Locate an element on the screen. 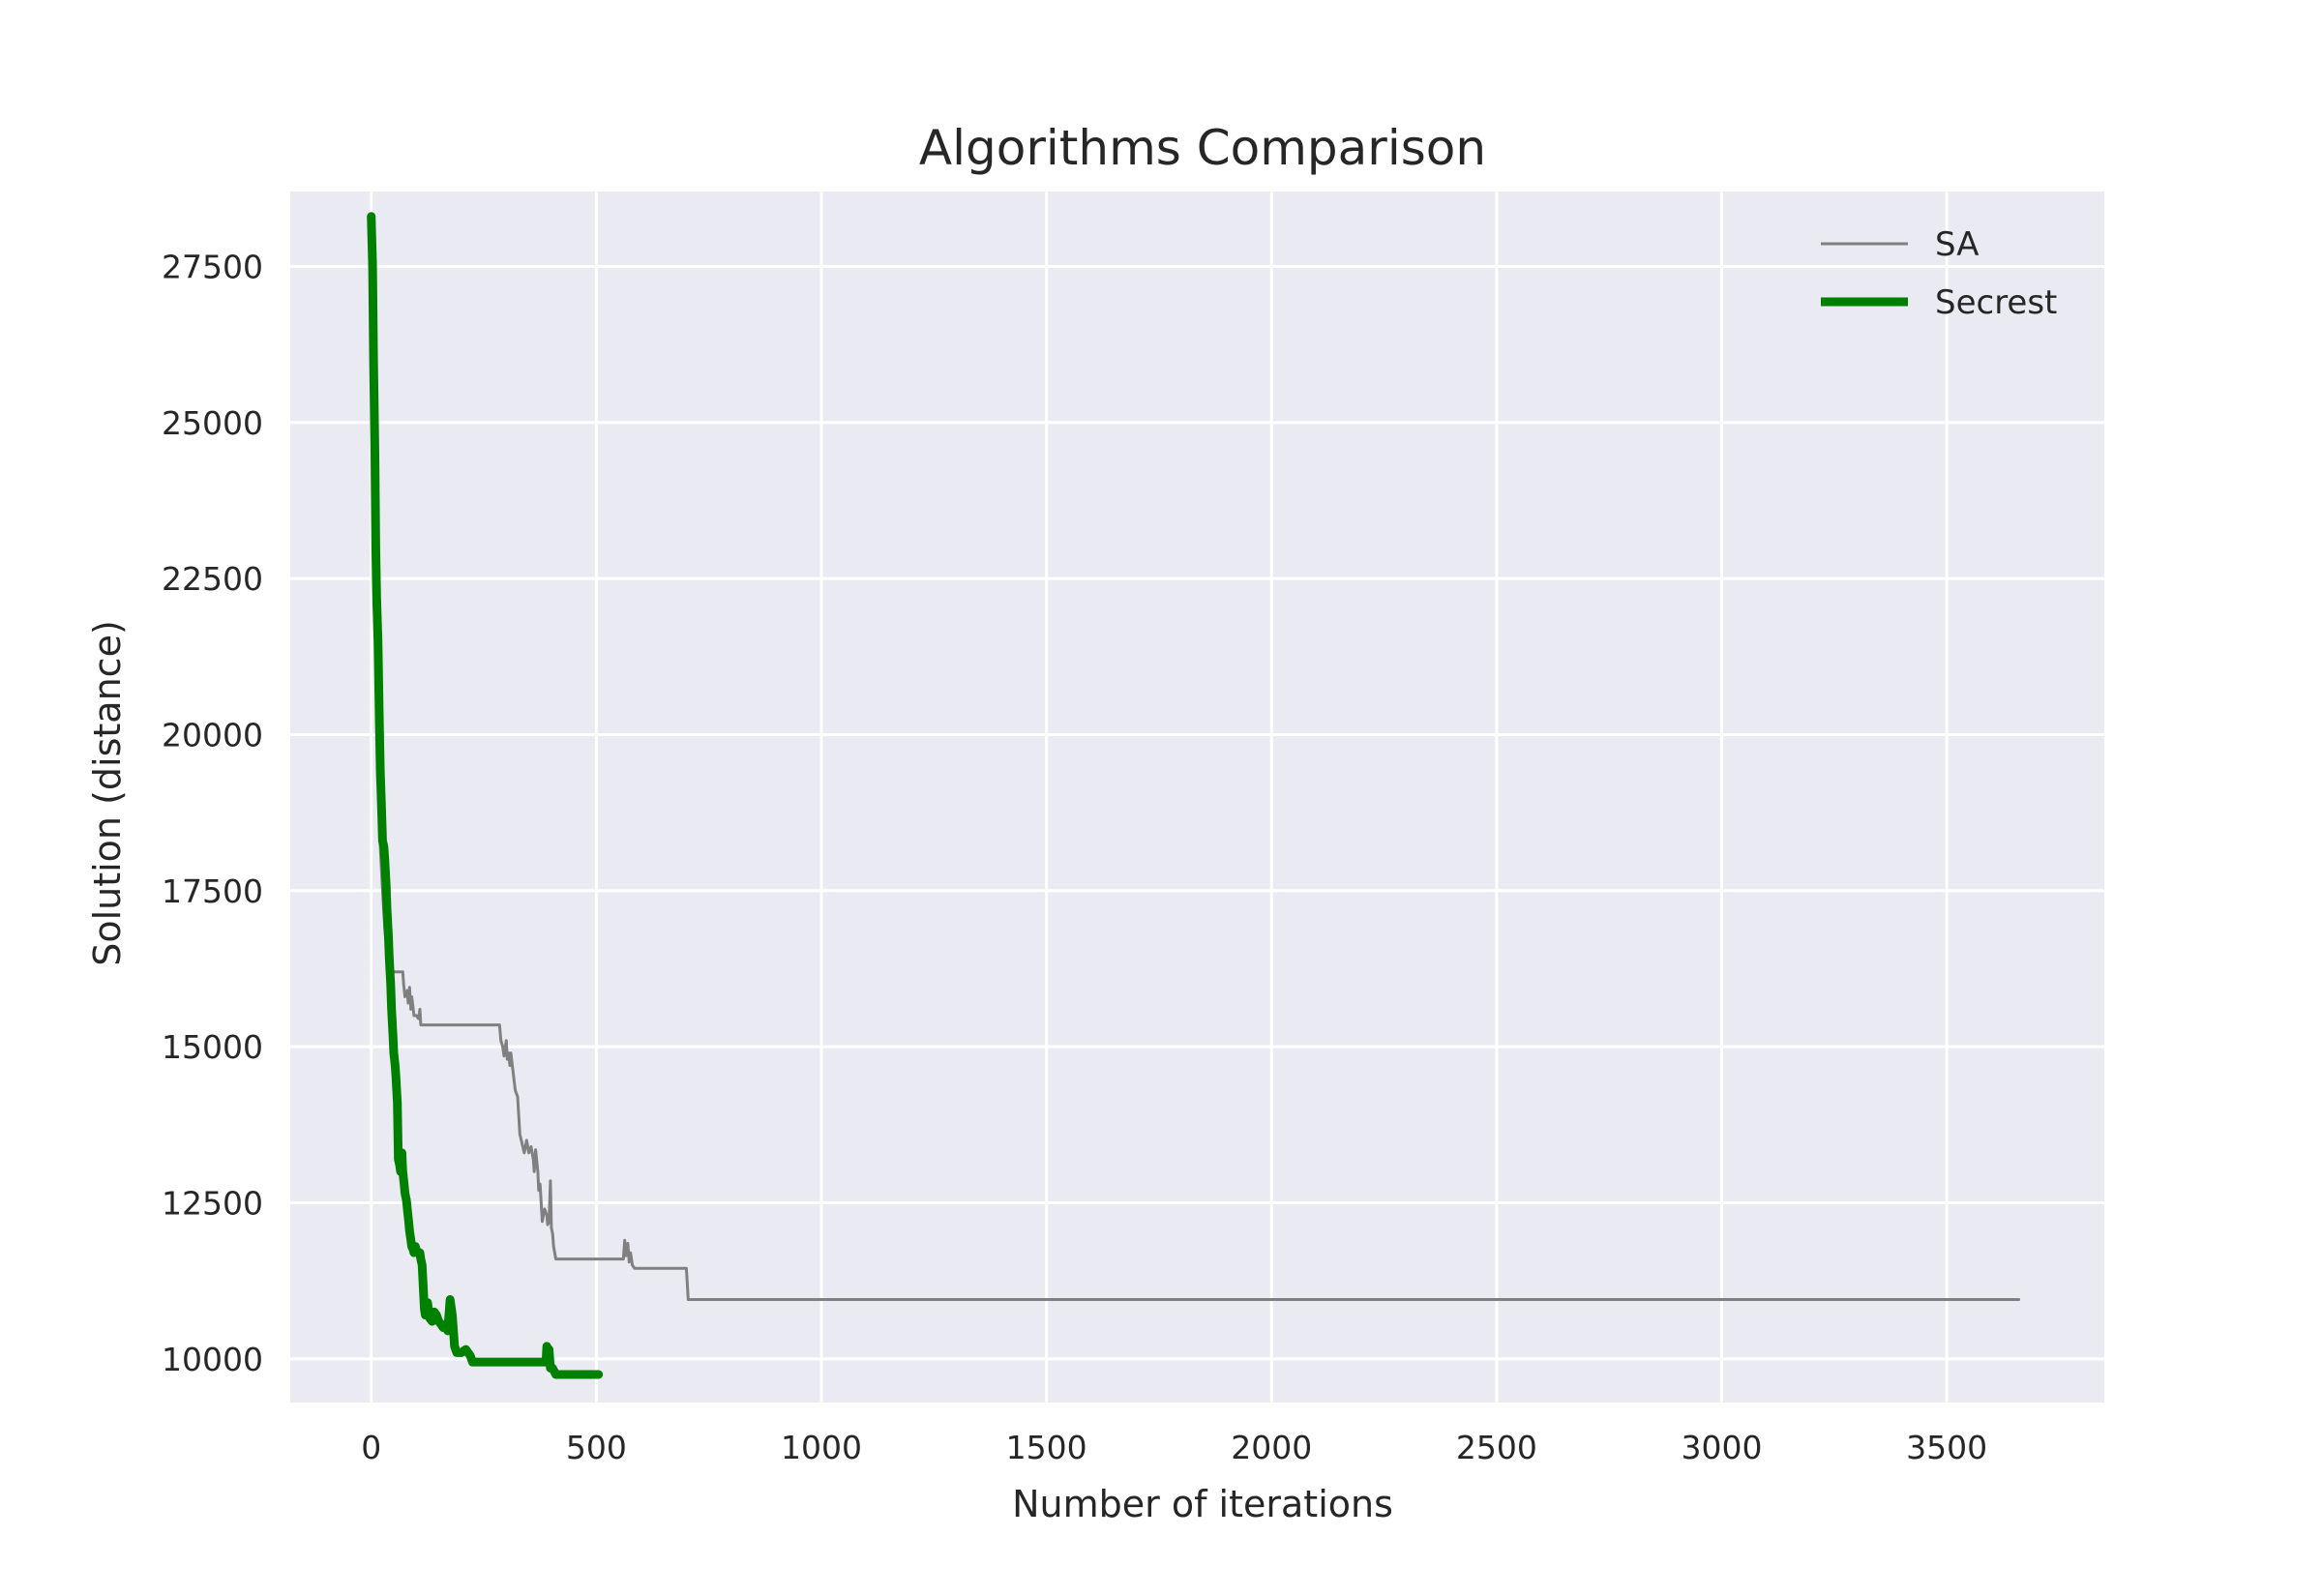 The image size is (2322, 1596). y-tick-label: 17500 is located at coordinates (212, 891).